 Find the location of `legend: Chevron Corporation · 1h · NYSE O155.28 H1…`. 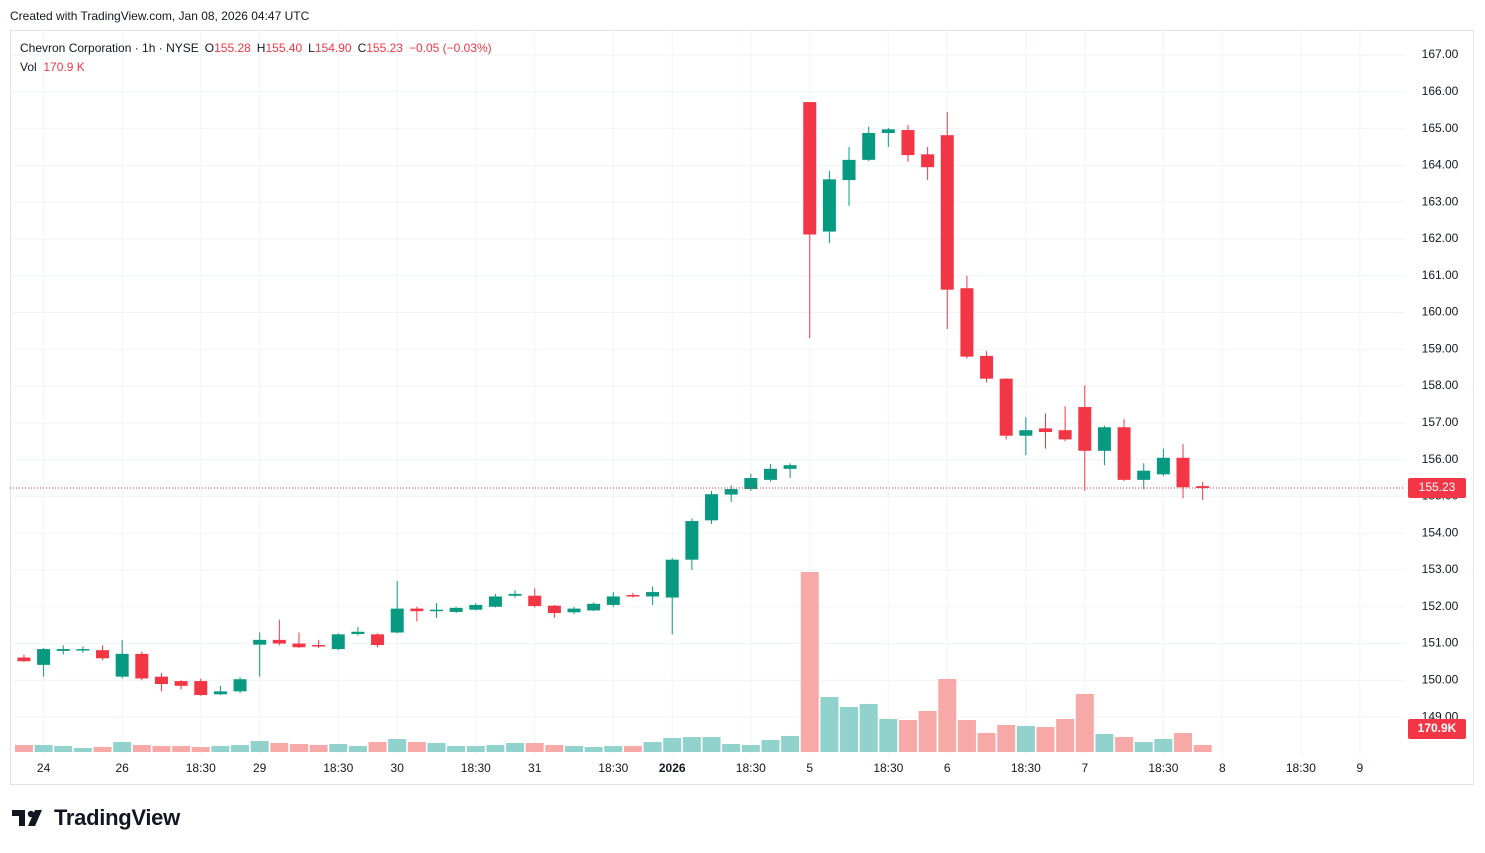

legend: Chevron Corporation · 1h · NYSE O155.28 H1… is located at coordinates (259, 58).